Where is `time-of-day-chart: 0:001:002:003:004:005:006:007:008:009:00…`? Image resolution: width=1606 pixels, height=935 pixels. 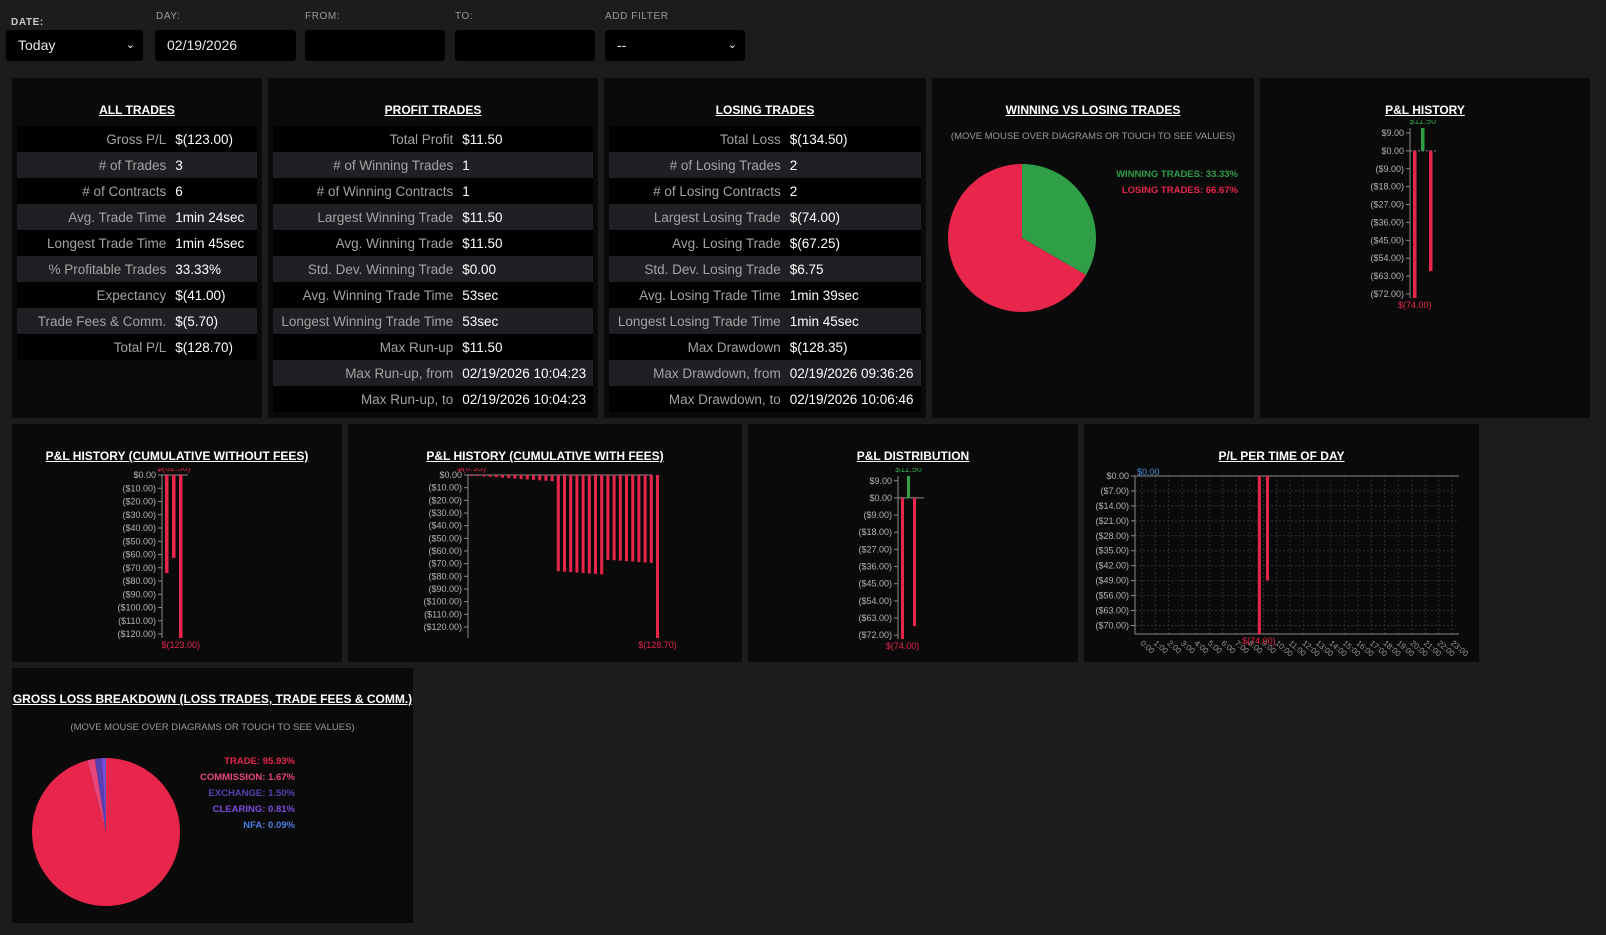
time-of-day-chart: 0:001:002:003:004:005:006:007:008:009:00… is located at coordinates (1281, 565).